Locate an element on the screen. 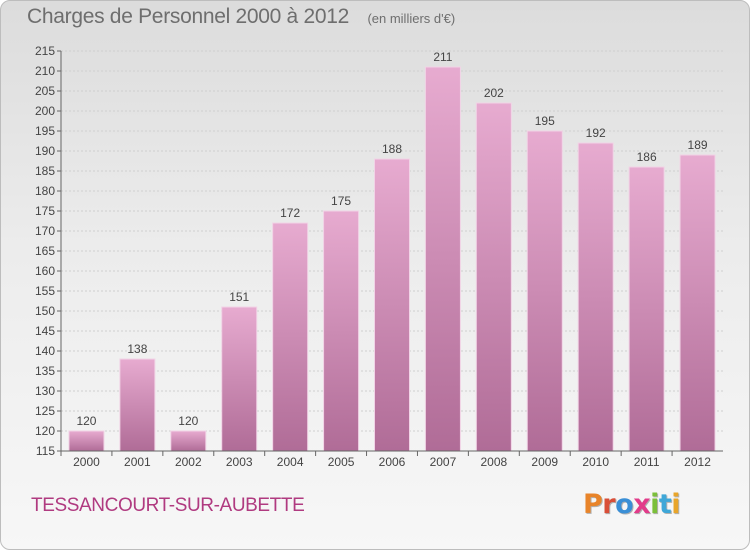  data-label: 172 is located at coordinates (290, 213).